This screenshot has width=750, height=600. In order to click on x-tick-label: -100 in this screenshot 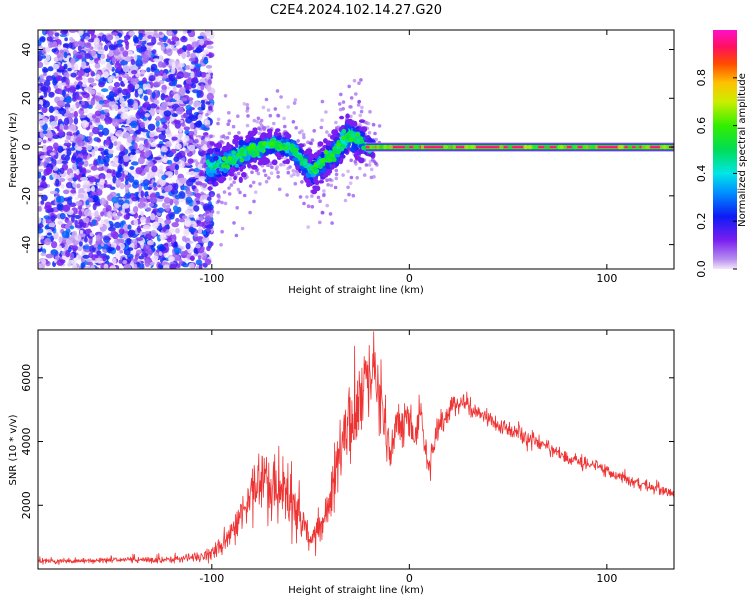, I will do `click(211, 278)`.